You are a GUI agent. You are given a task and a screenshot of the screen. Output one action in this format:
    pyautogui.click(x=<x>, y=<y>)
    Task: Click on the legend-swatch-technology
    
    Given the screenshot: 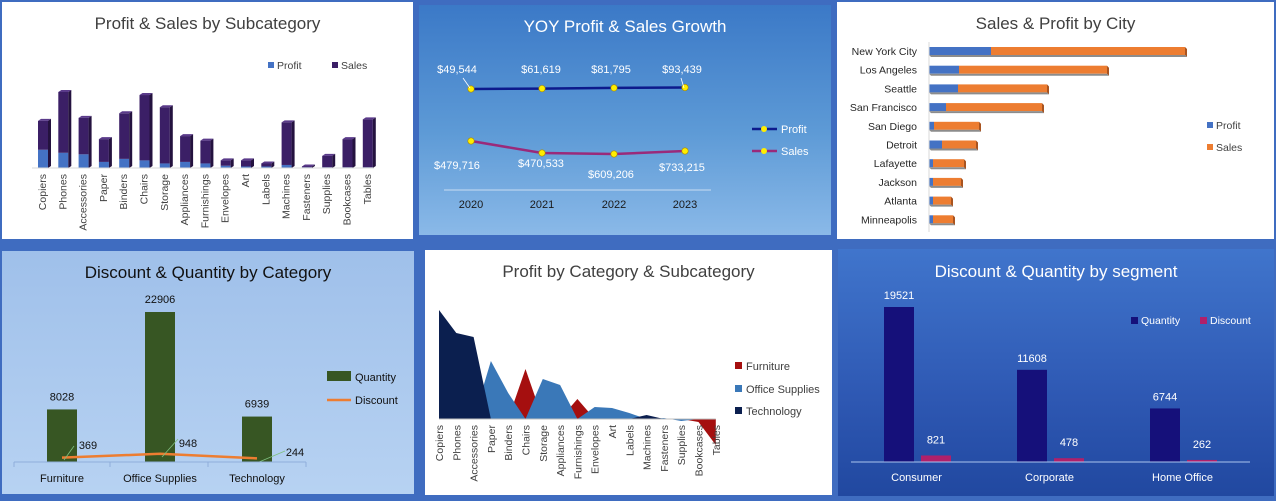 What is the action you would take?
    pyautogui.click(x=738, y=410)
    